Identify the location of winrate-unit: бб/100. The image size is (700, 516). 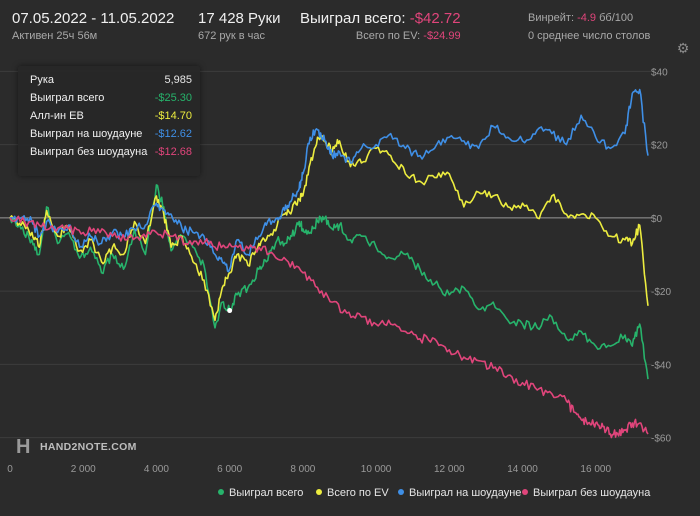
(616, 18).